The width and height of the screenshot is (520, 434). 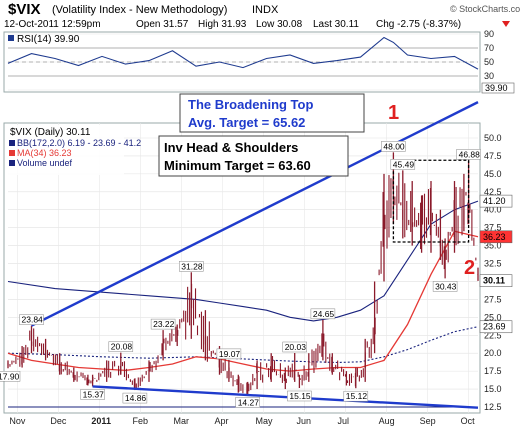 I want to click on x-axis-labels: Nov Dec 2011 Feb Mar Apr May Jun Jul Aug Sep Oct, so click(x=242, y=421).